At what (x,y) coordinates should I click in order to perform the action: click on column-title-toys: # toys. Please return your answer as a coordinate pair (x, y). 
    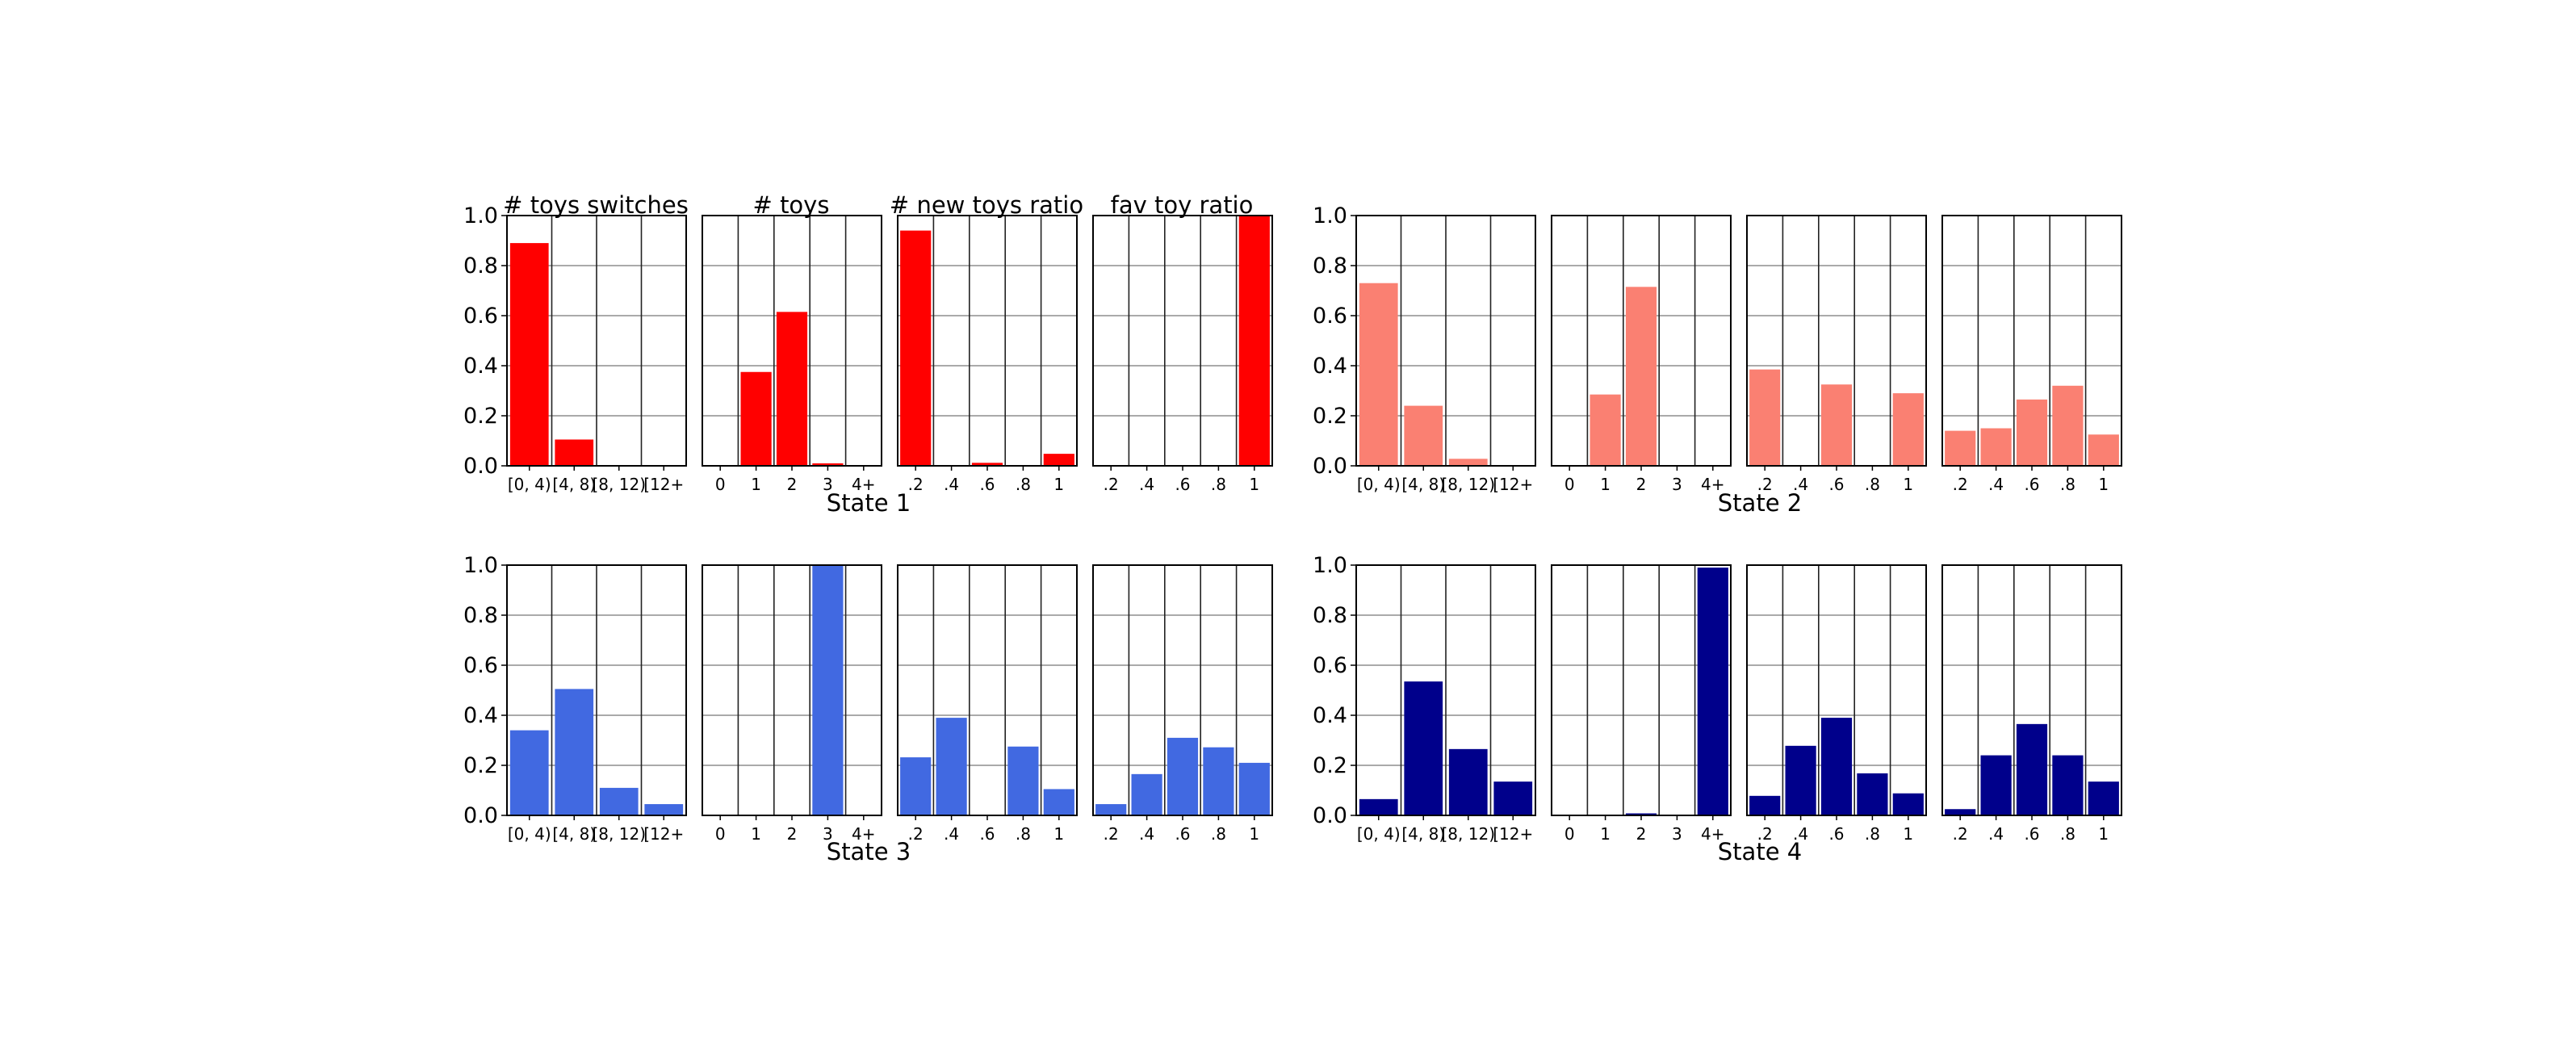
    Looking at the image, I should click on (791, 205).